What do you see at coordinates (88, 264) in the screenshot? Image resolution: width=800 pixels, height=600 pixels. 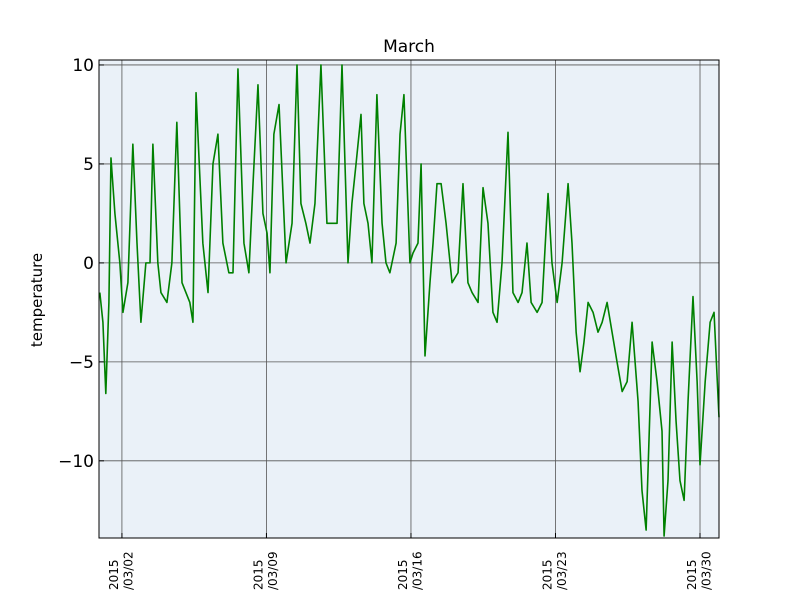 I see `y-tick-label: 0` at bounding box center [88, 264].